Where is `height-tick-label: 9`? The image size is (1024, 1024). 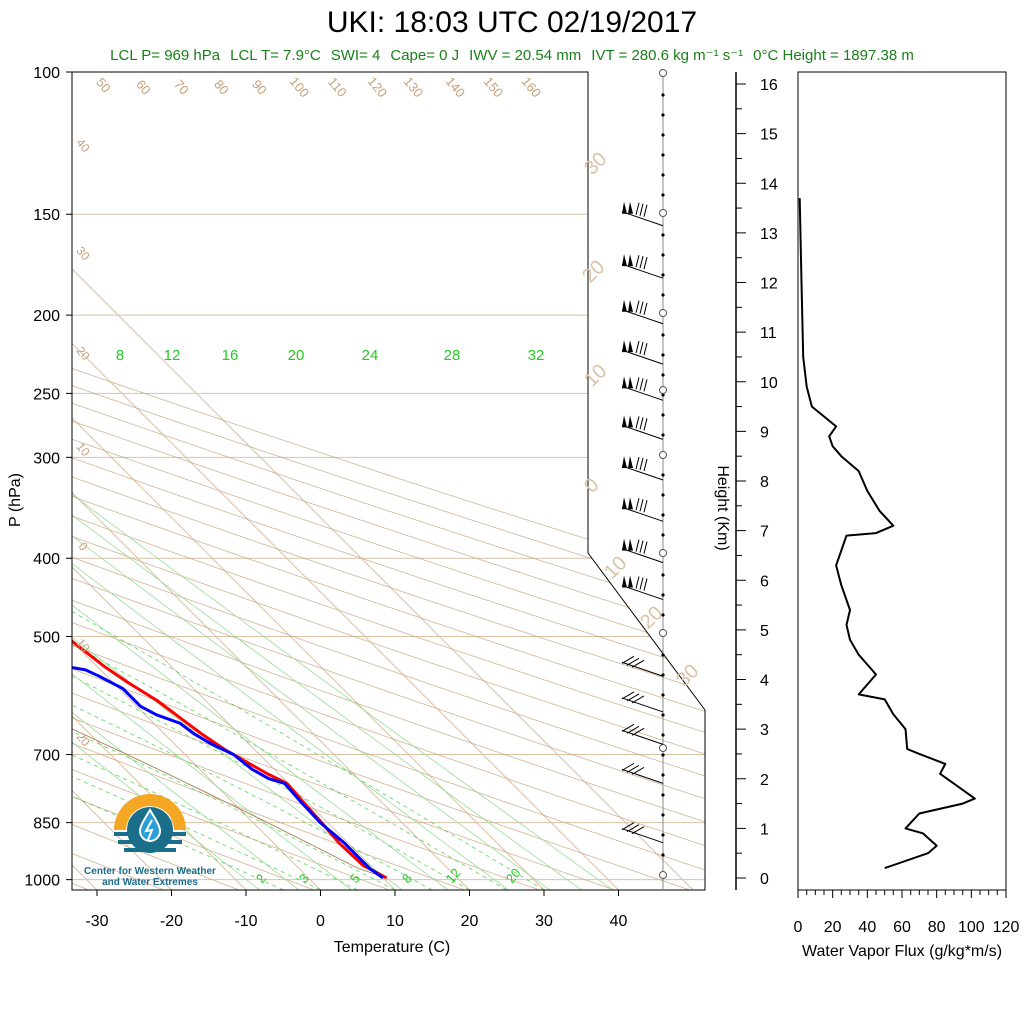 height-tick-label: 9 is located at coordinates (764, 432).